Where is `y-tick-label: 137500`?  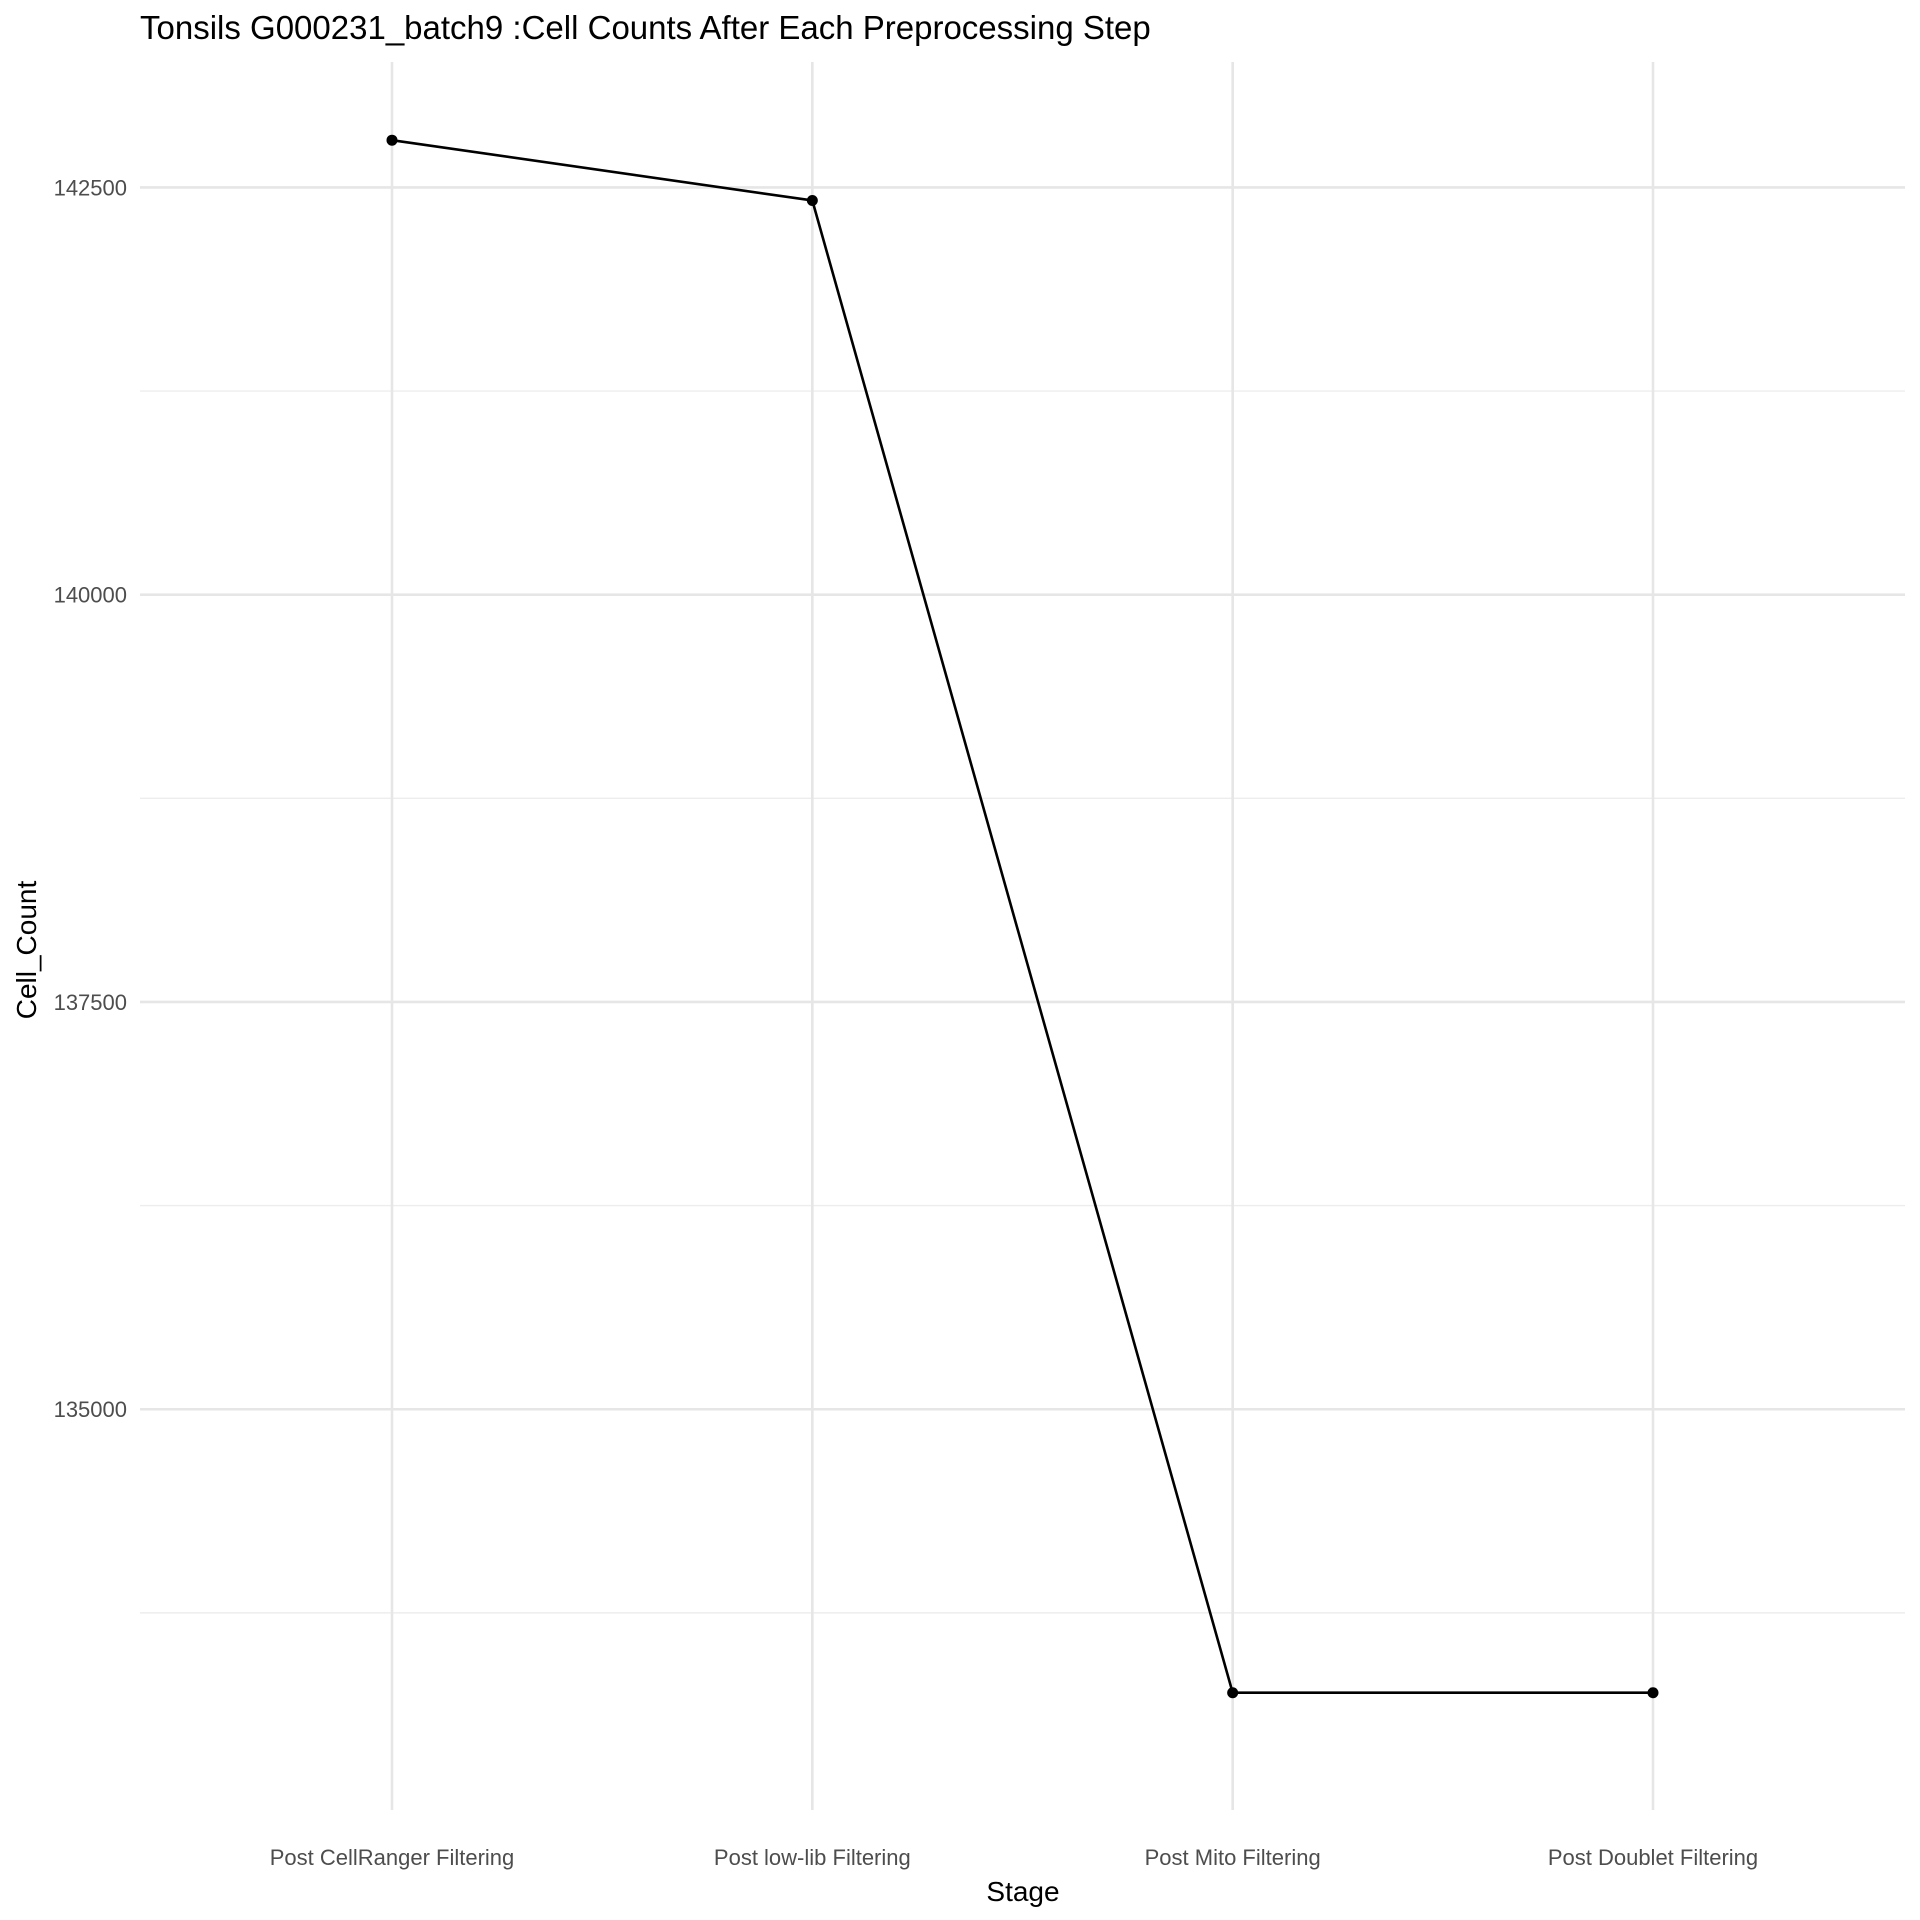
y-tick-label: 137500 is located at coordinates (90, 1002).